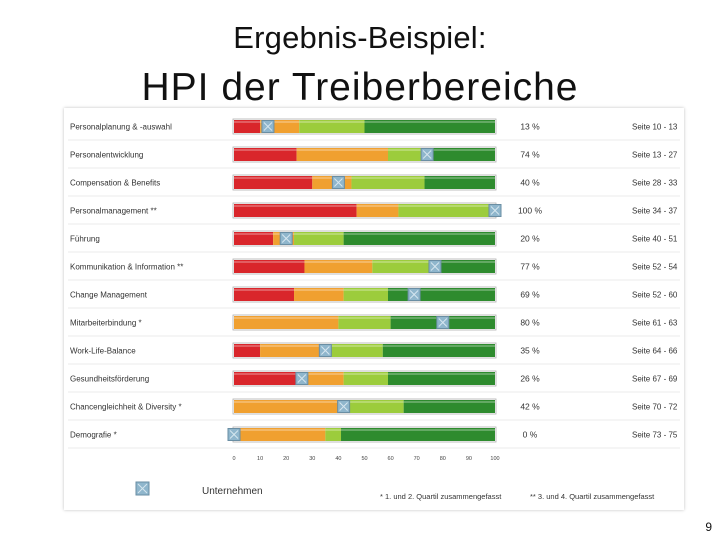 This screenshot has height=540, width=720. What do you see at coordinates (113, 211) in the screenshot?
I see `row-label: Personalmanagement **` at bounding box center [113, 211].